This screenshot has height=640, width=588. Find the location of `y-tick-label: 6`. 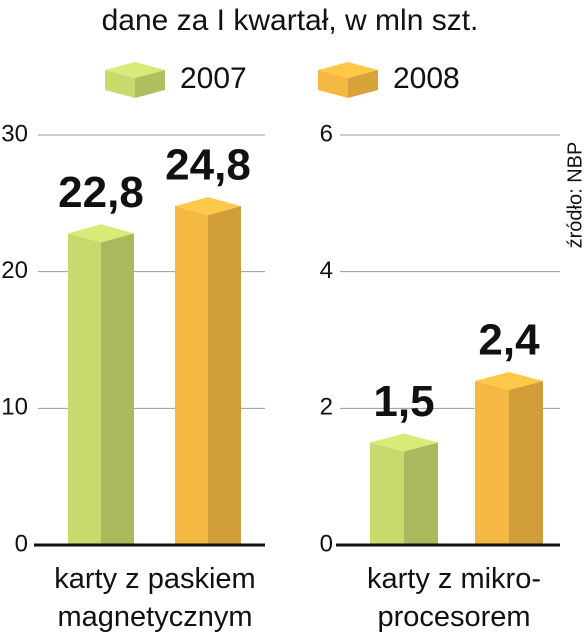

y-tick-label: 6 is located at coordinates (326, 133).